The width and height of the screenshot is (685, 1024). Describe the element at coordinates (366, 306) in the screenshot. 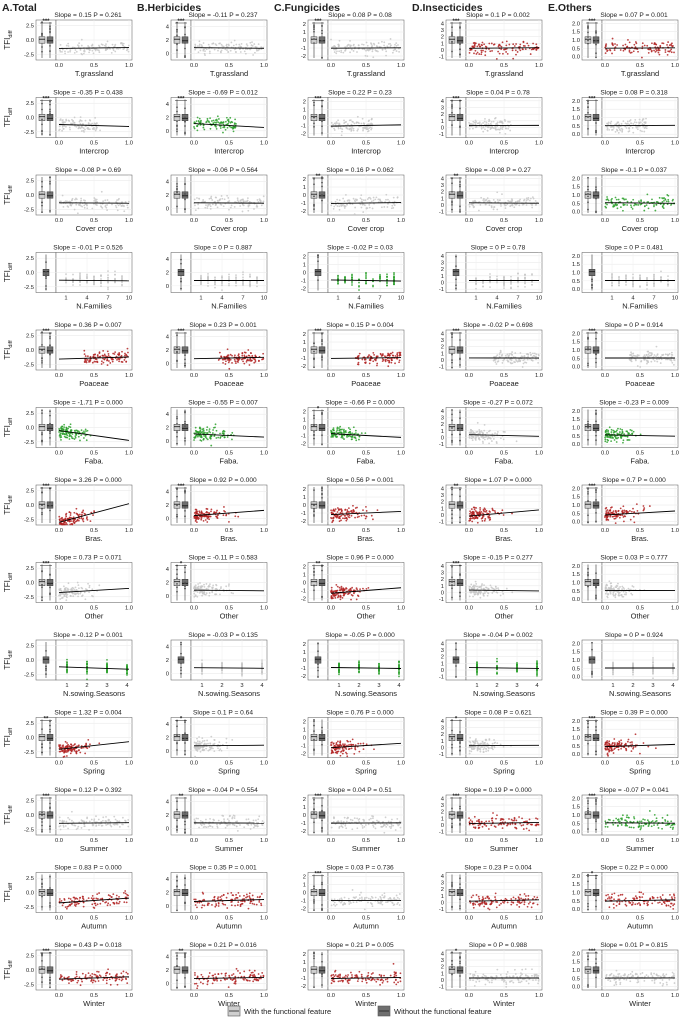

I see `x-axis-label: N.Families` at that location.